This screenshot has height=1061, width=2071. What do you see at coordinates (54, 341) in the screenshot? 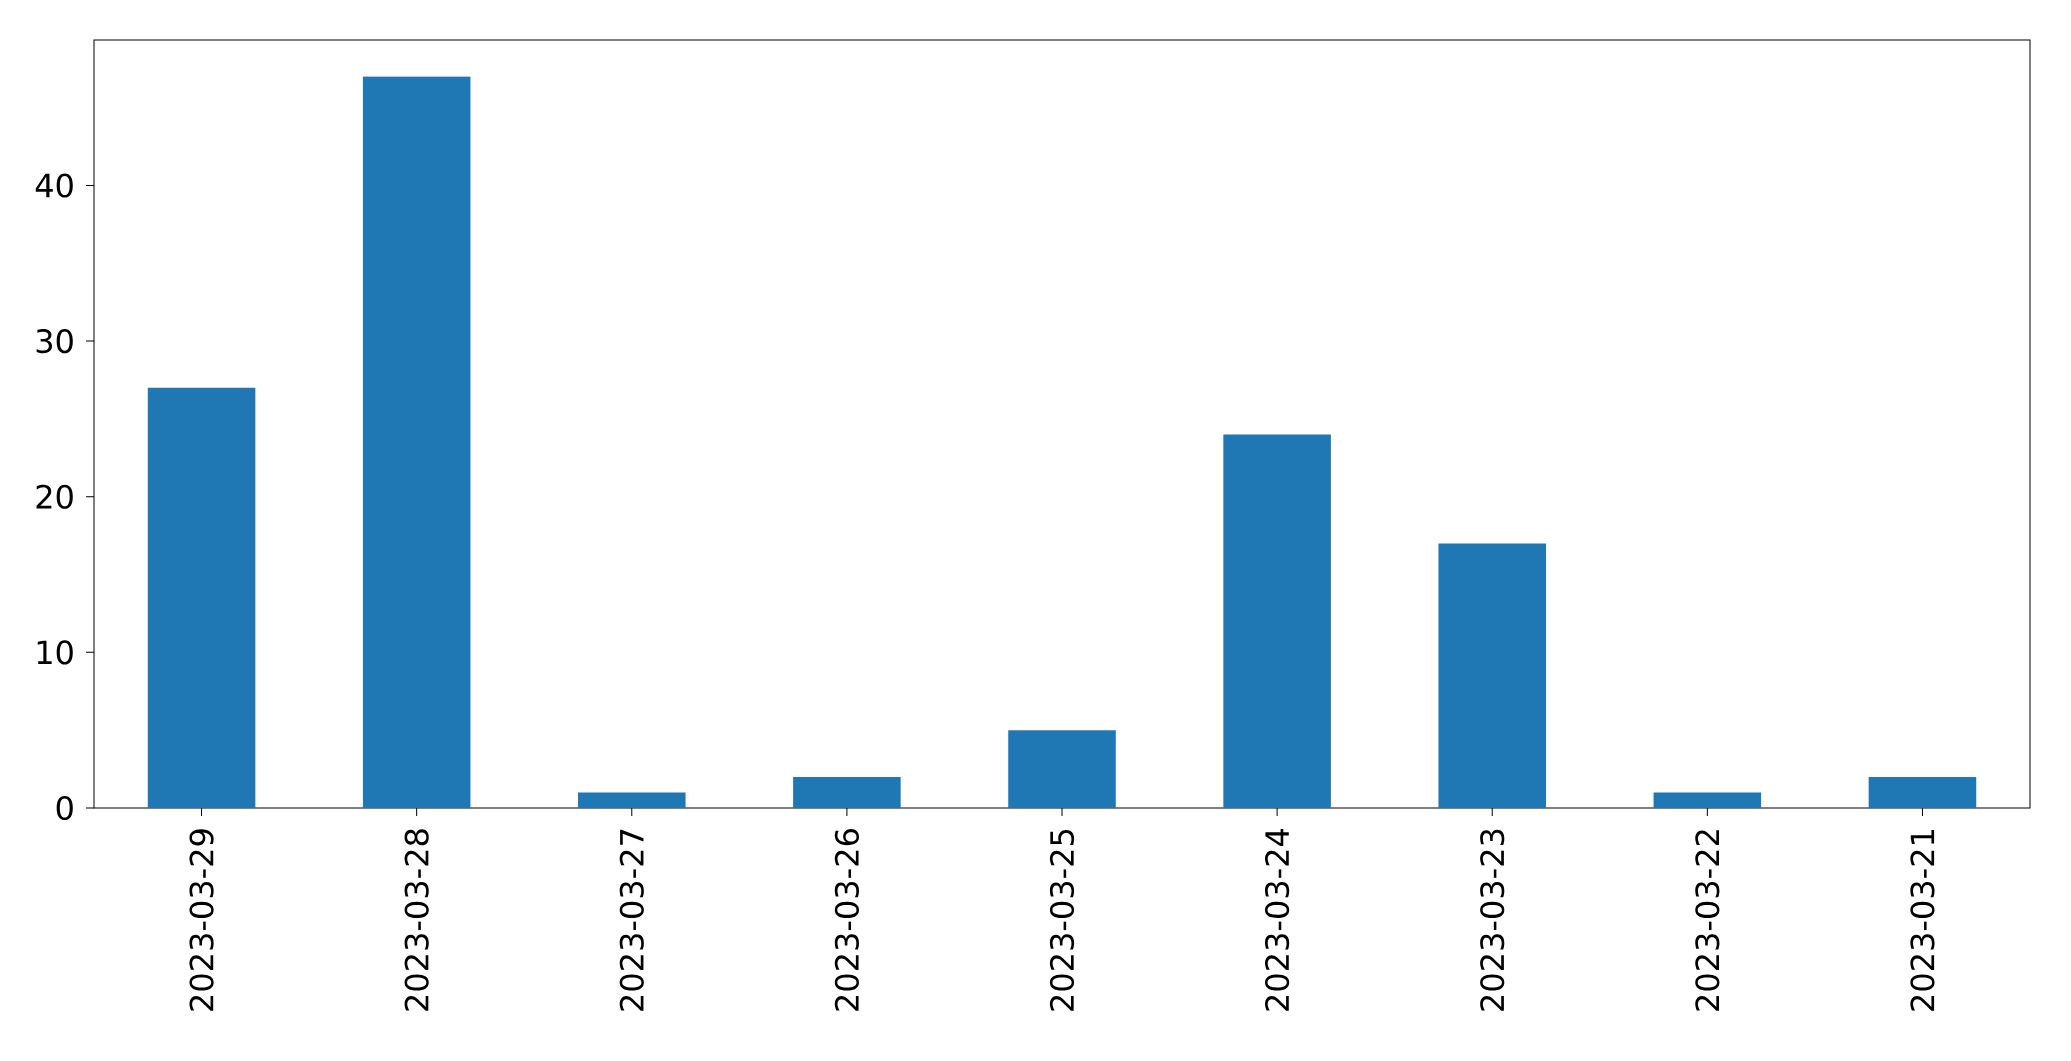
I see `y-tick-label: 30` at bounding box center [54, 341].